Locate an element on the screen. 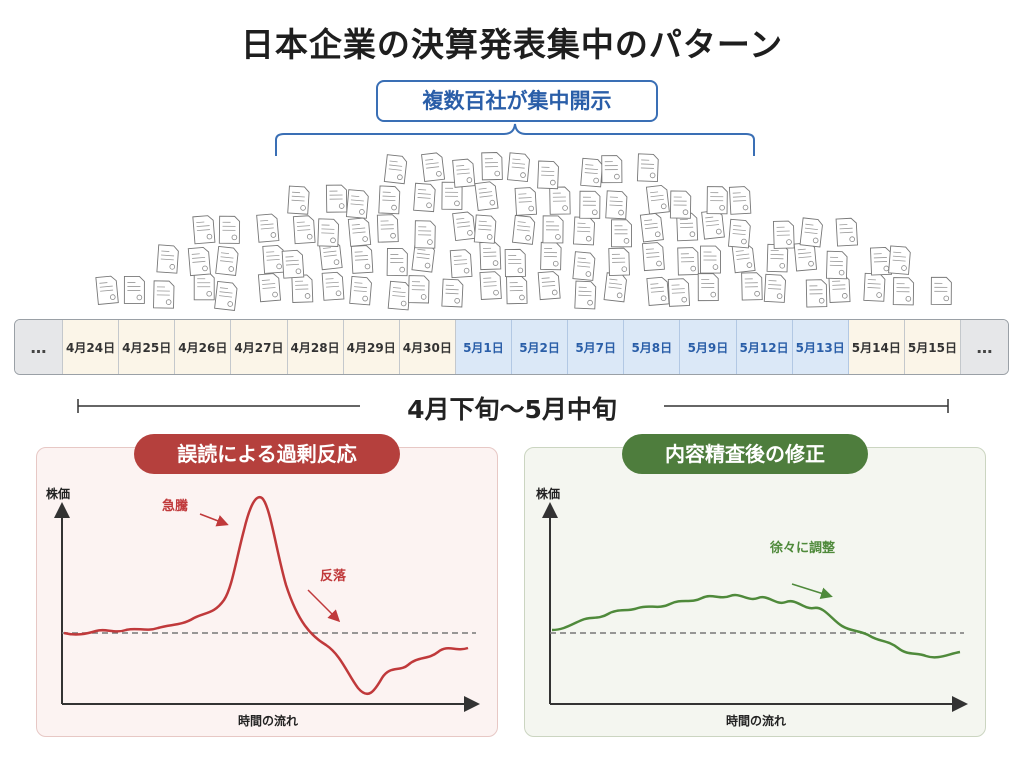 The width and height of the screenshot is (1024, 768). adjust-arrow is located at coordinates (812, 591).